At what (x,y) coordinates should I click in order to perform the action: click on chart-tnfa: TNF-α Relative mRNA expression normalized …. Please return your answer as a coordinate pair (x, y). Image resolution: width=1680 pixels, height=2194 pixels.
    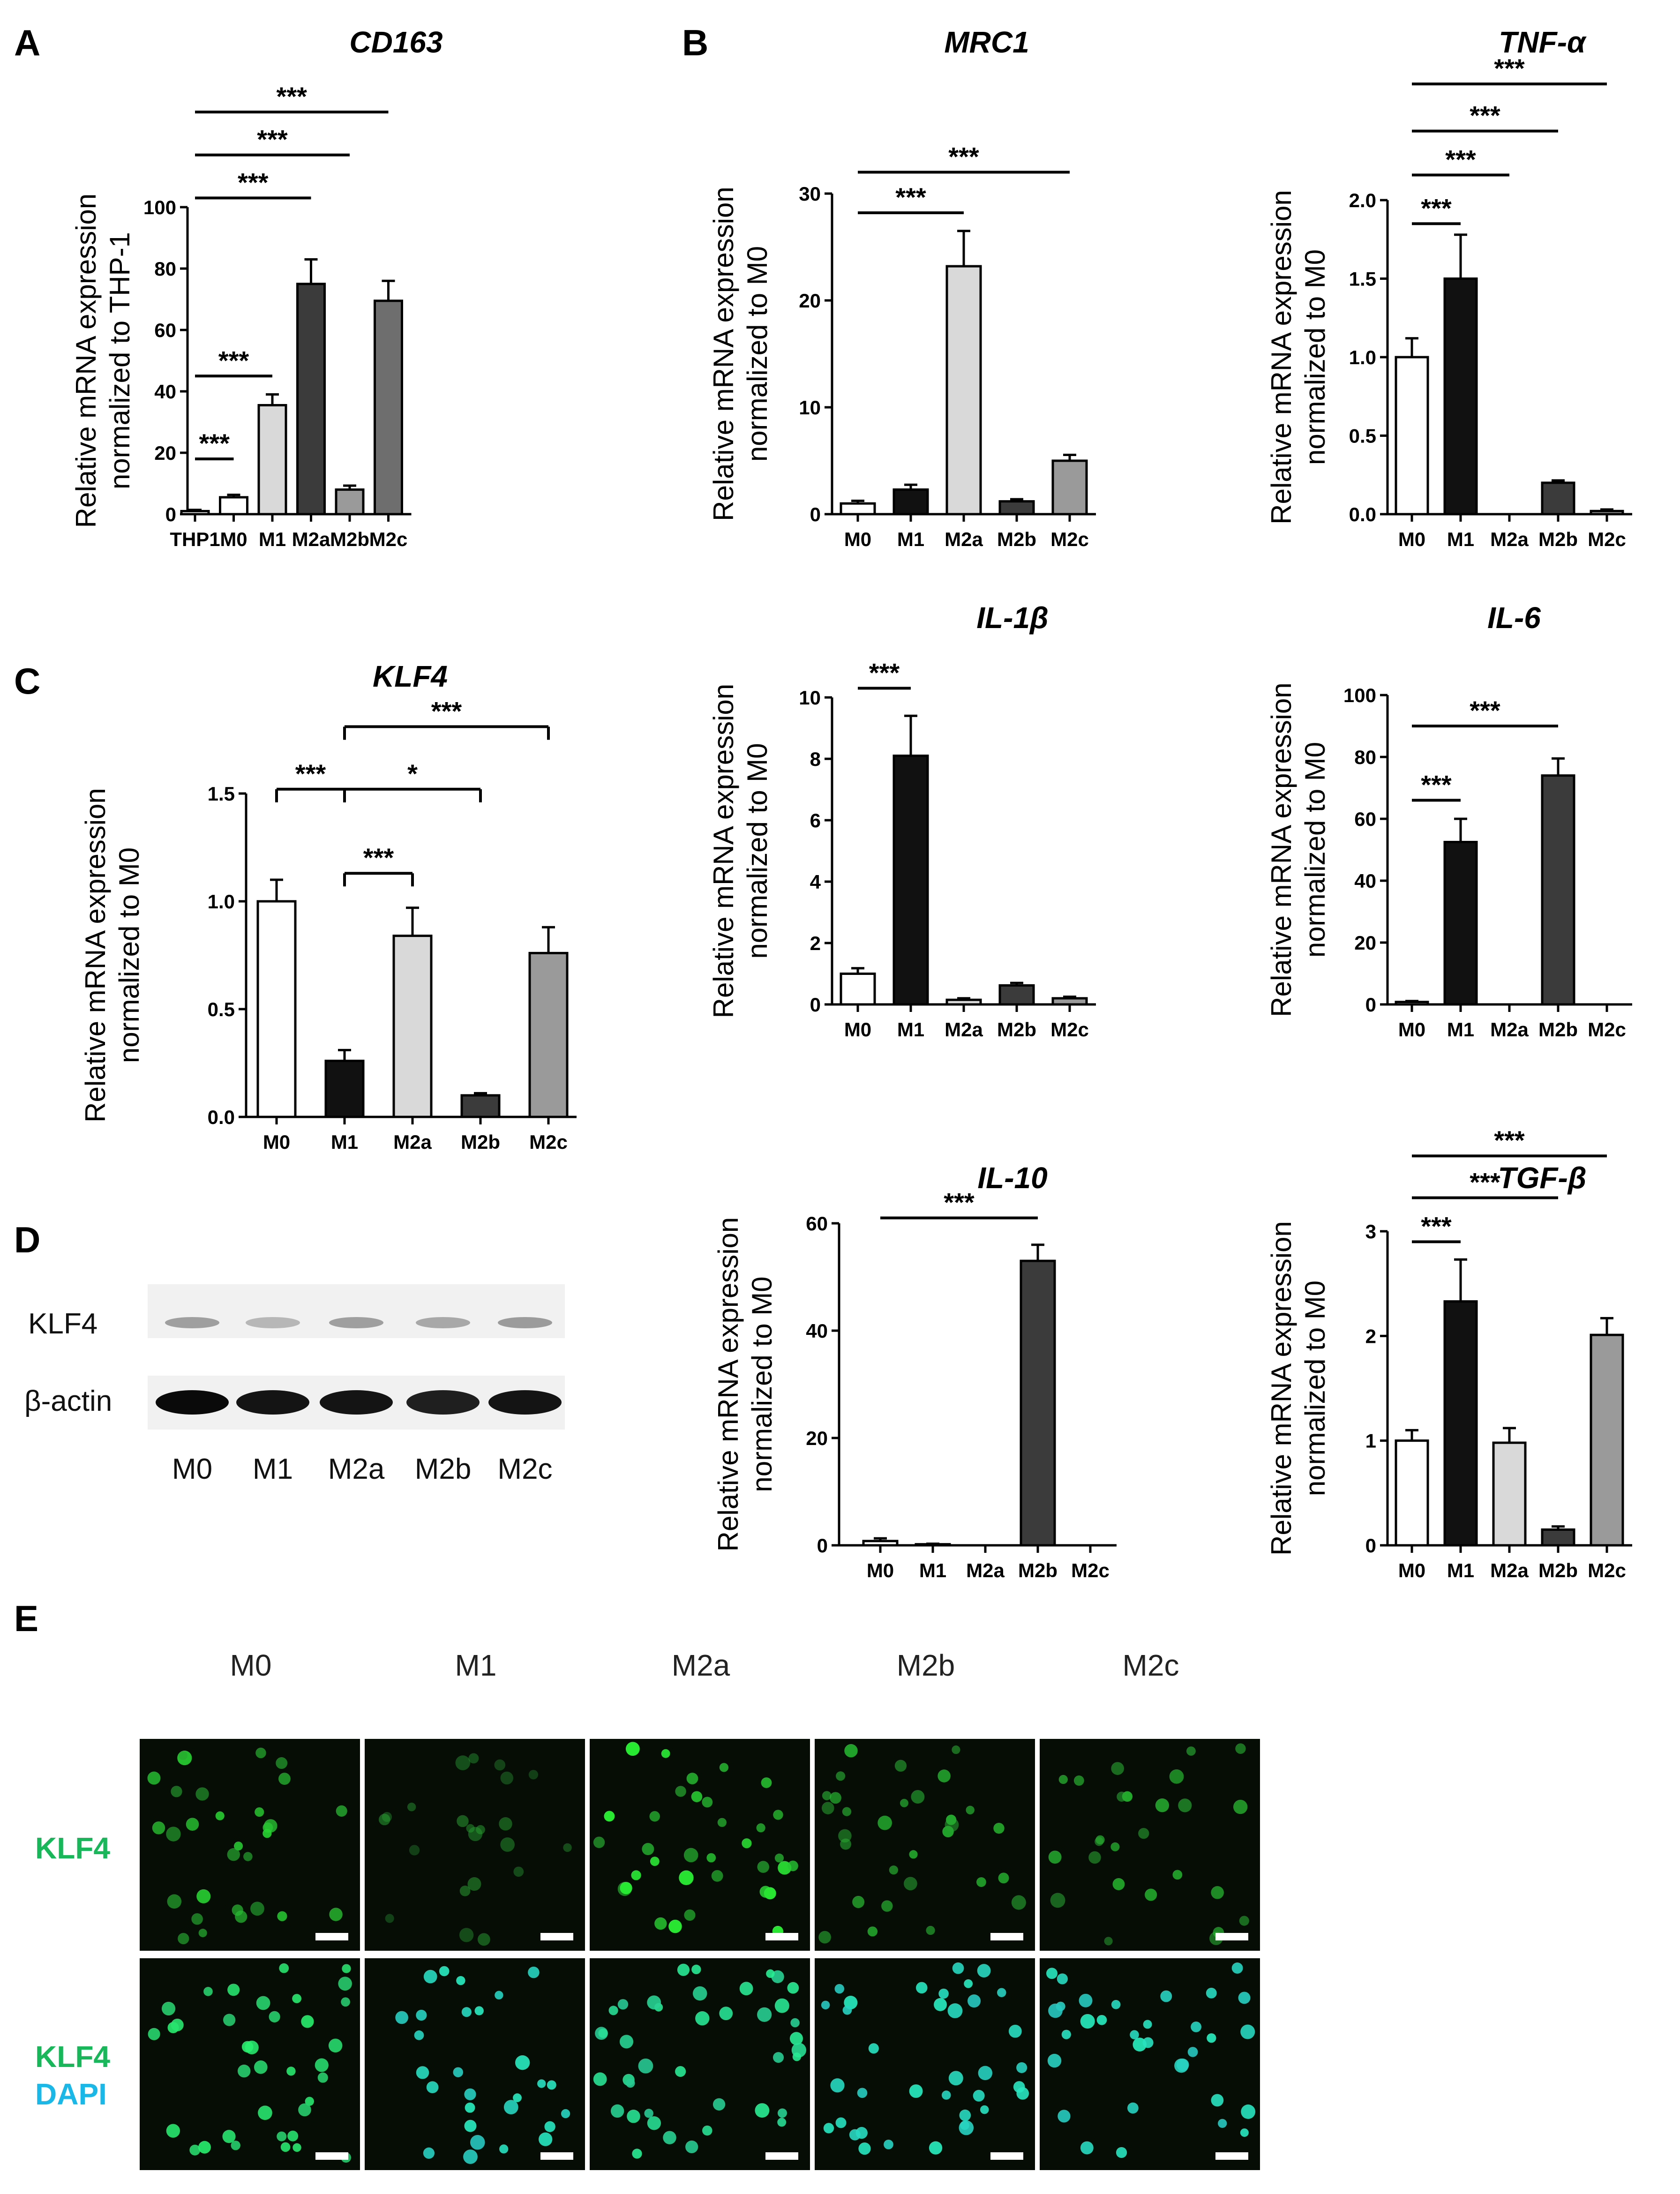
    Looking at the image, I should click on (1449, 287).